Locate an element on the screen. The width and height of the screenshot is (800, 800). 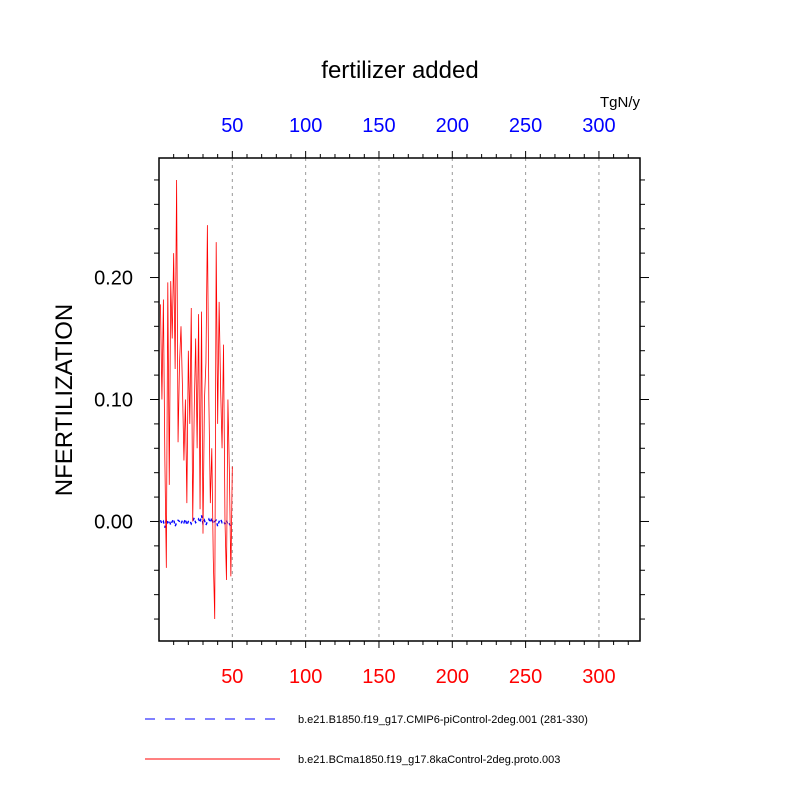
x-top-tick-label: 200 is located at coordinates (452, 126).